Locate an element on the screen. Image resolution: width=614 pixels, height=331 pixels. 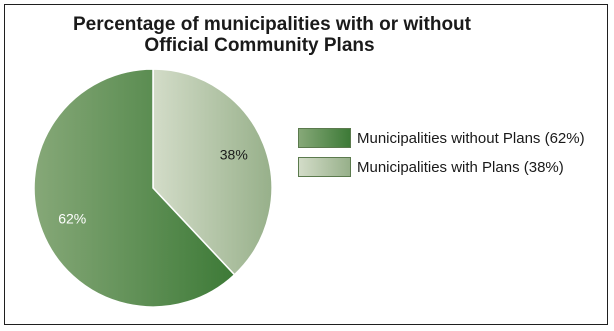
pie-slice-with-plans is located at coordinates (212, 172).